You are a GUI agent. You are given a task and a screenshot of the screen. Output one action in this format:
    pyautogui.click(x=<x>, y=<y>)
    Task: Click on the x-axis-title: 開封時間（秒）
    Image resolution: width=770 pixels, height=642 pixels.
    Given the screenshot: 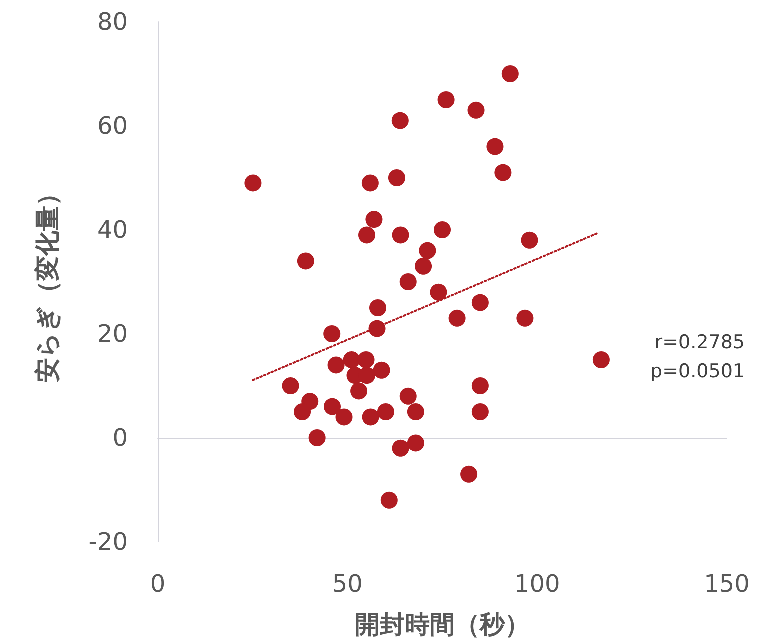 What is the action you would take?
    pyautogui.click(x=442, y=624)
    